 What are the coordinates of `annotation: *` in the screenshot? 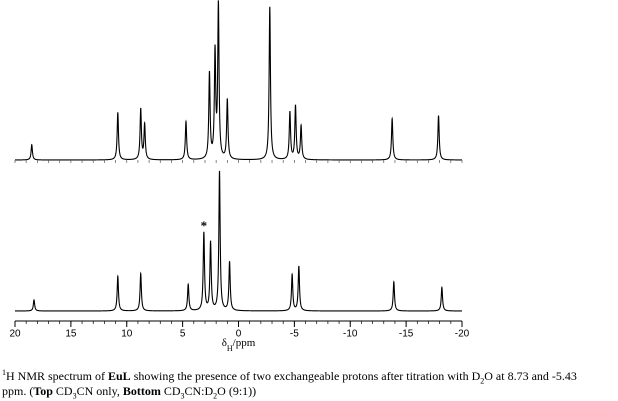 It's located at (204, 225).